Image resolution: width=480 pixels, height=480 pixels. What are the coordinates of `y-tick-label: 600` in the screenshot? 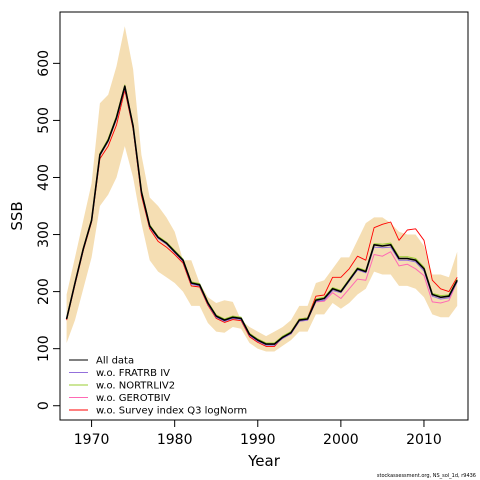 It's located at (44, 63).